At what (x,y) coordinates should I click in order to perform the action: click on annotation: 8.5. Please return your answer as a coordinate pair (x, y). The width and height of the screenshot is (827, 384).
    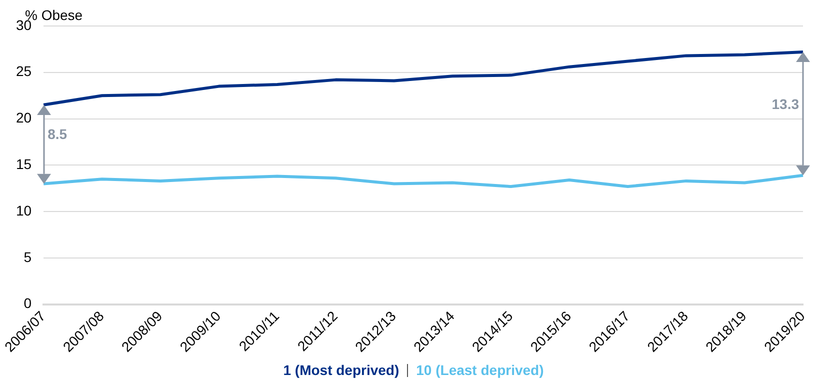
    Looking at the image, I should click on (58, 134).